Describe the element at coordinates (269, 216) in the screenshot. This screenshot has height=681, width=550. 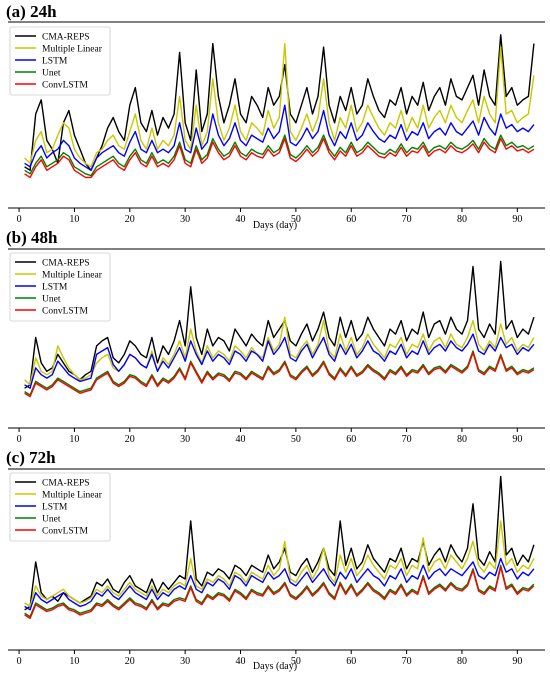
I see `panel-a-x-ticks: 0 10 20 30 40 50 60 70 80 90` at that location.